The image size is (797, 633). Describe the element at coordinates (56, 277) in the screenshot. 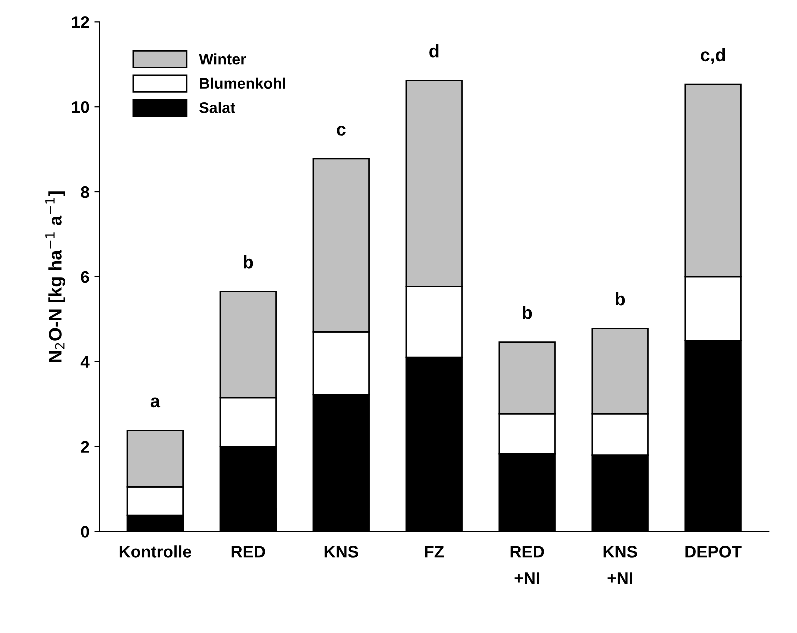

I see `y-axis-title: N$_{2}$O-N [kg ha$^{−1}$ a$^{−1}$]` at that location.